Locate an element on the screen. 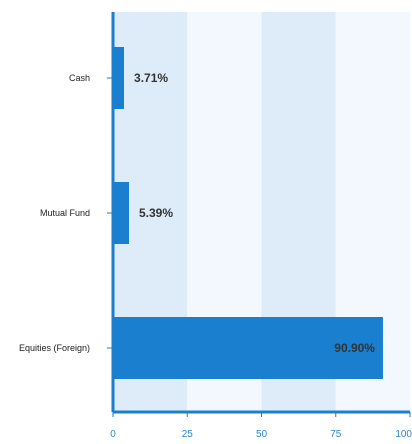 The width and height of the screenshot is (412, 444). x-tick-labels: 0 25 50 75 100 is located at coordinates (261, 434).